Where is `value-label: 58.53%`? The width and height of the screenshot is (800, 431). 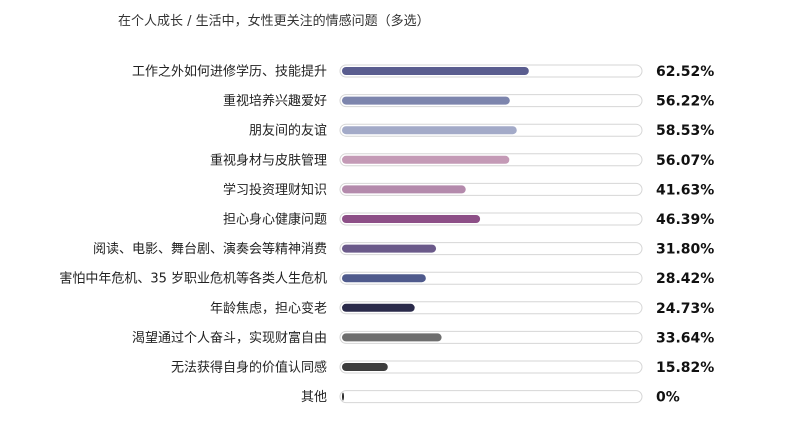 value-label: 58.53% is located at coordinates (685, 131).